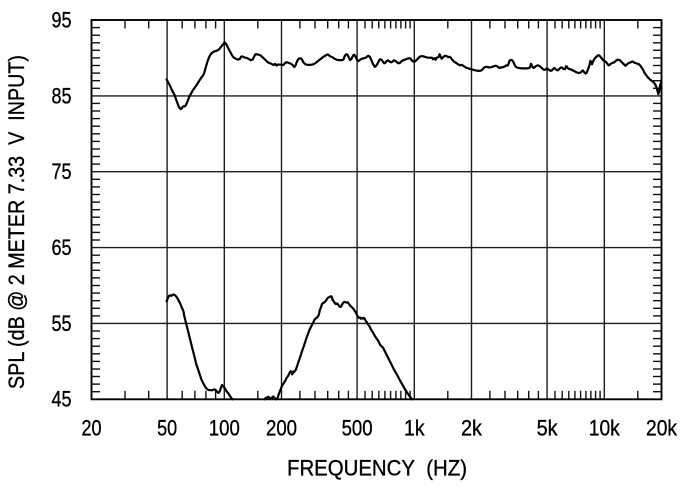  I want to click on svg-text: 500, so click(357, 427).